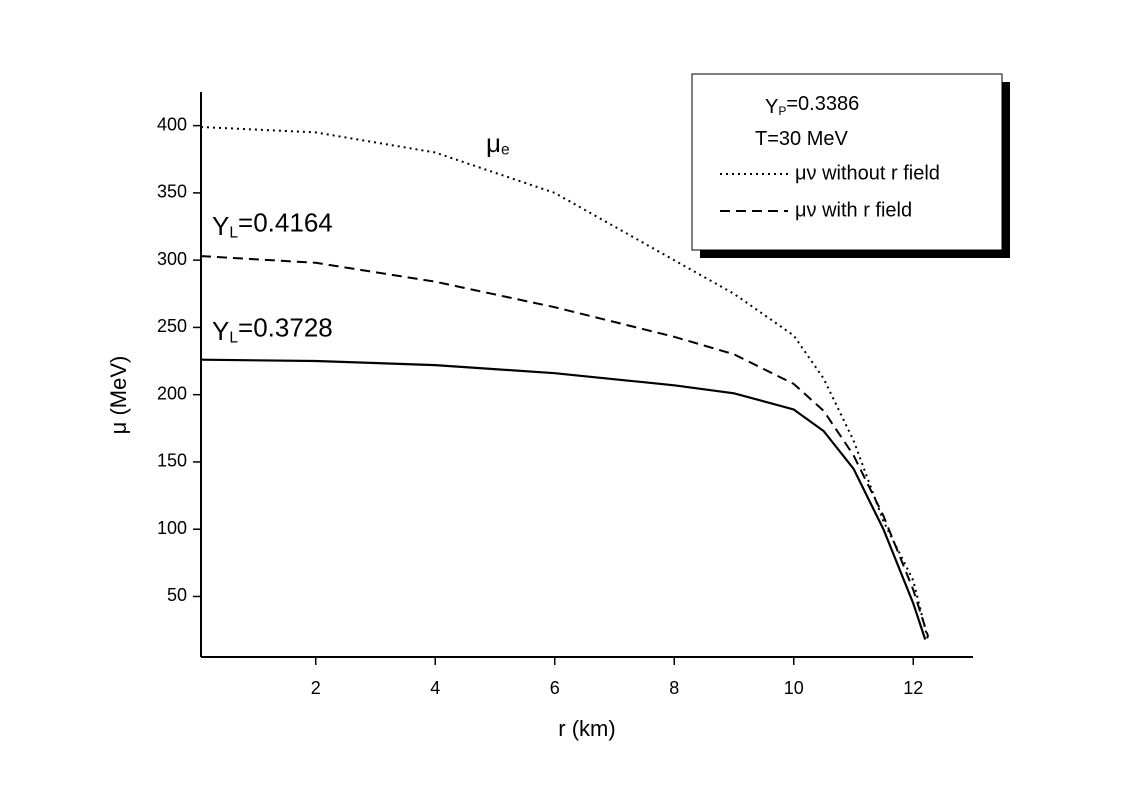 The width and height of the screenshot is (1132, 789). Describe the element at coordinates (172, 192) in the screenshot. I see `y-tick-label: 350` at that location.